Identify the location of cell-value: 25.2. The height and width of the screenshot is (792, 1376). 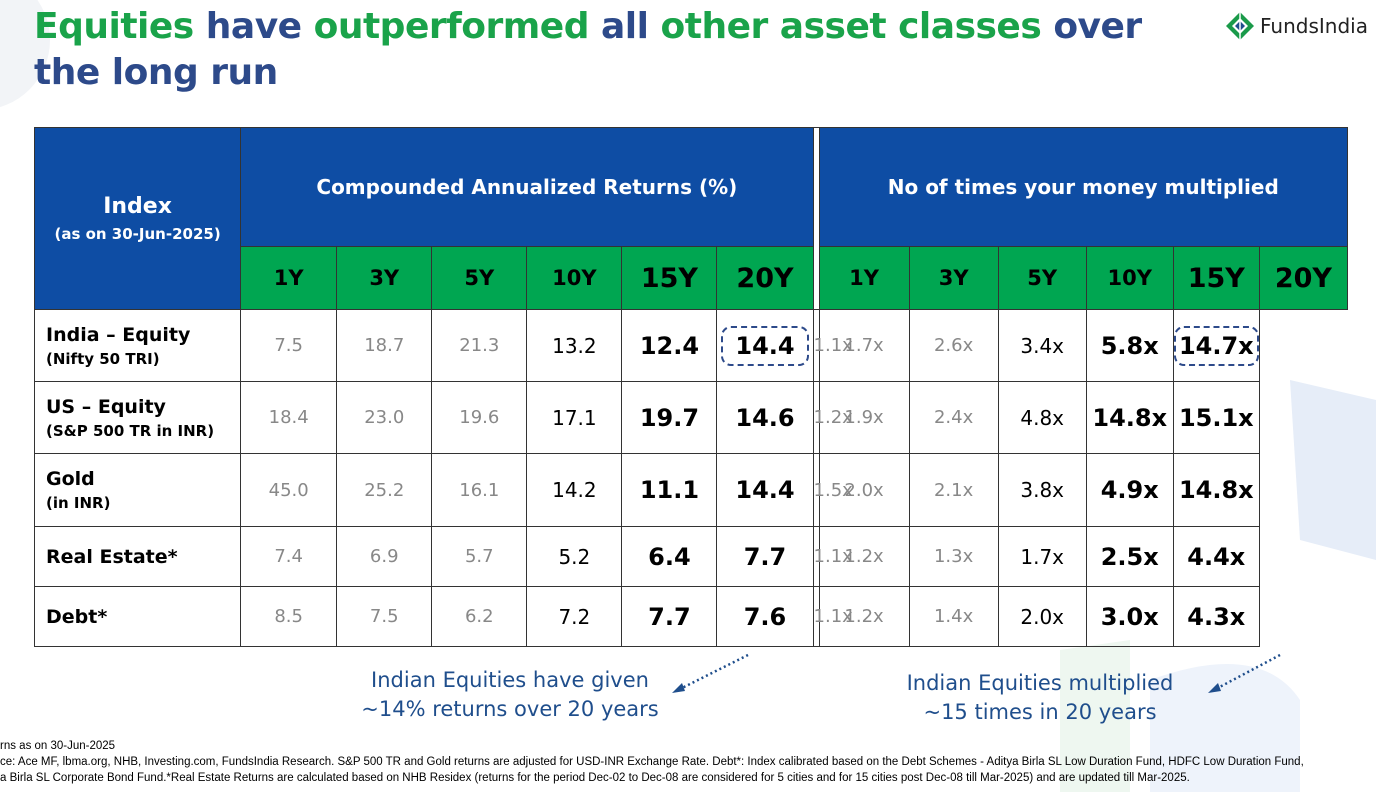
(384, 490).